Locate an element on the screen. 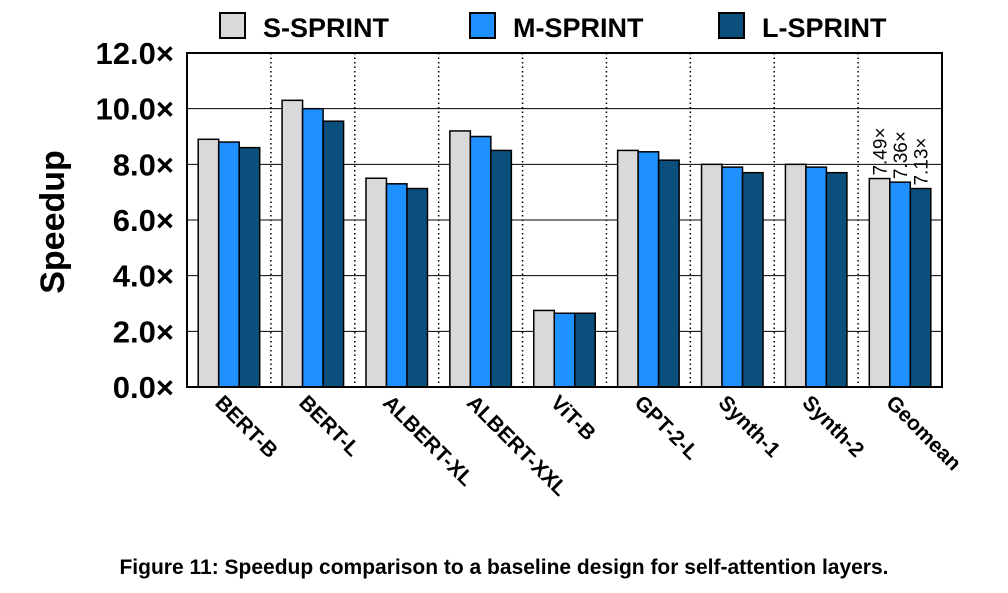 The height and width of the screenshot is (593, 1008). y-axis-label: Speedup is located at coordinates (53, 222).